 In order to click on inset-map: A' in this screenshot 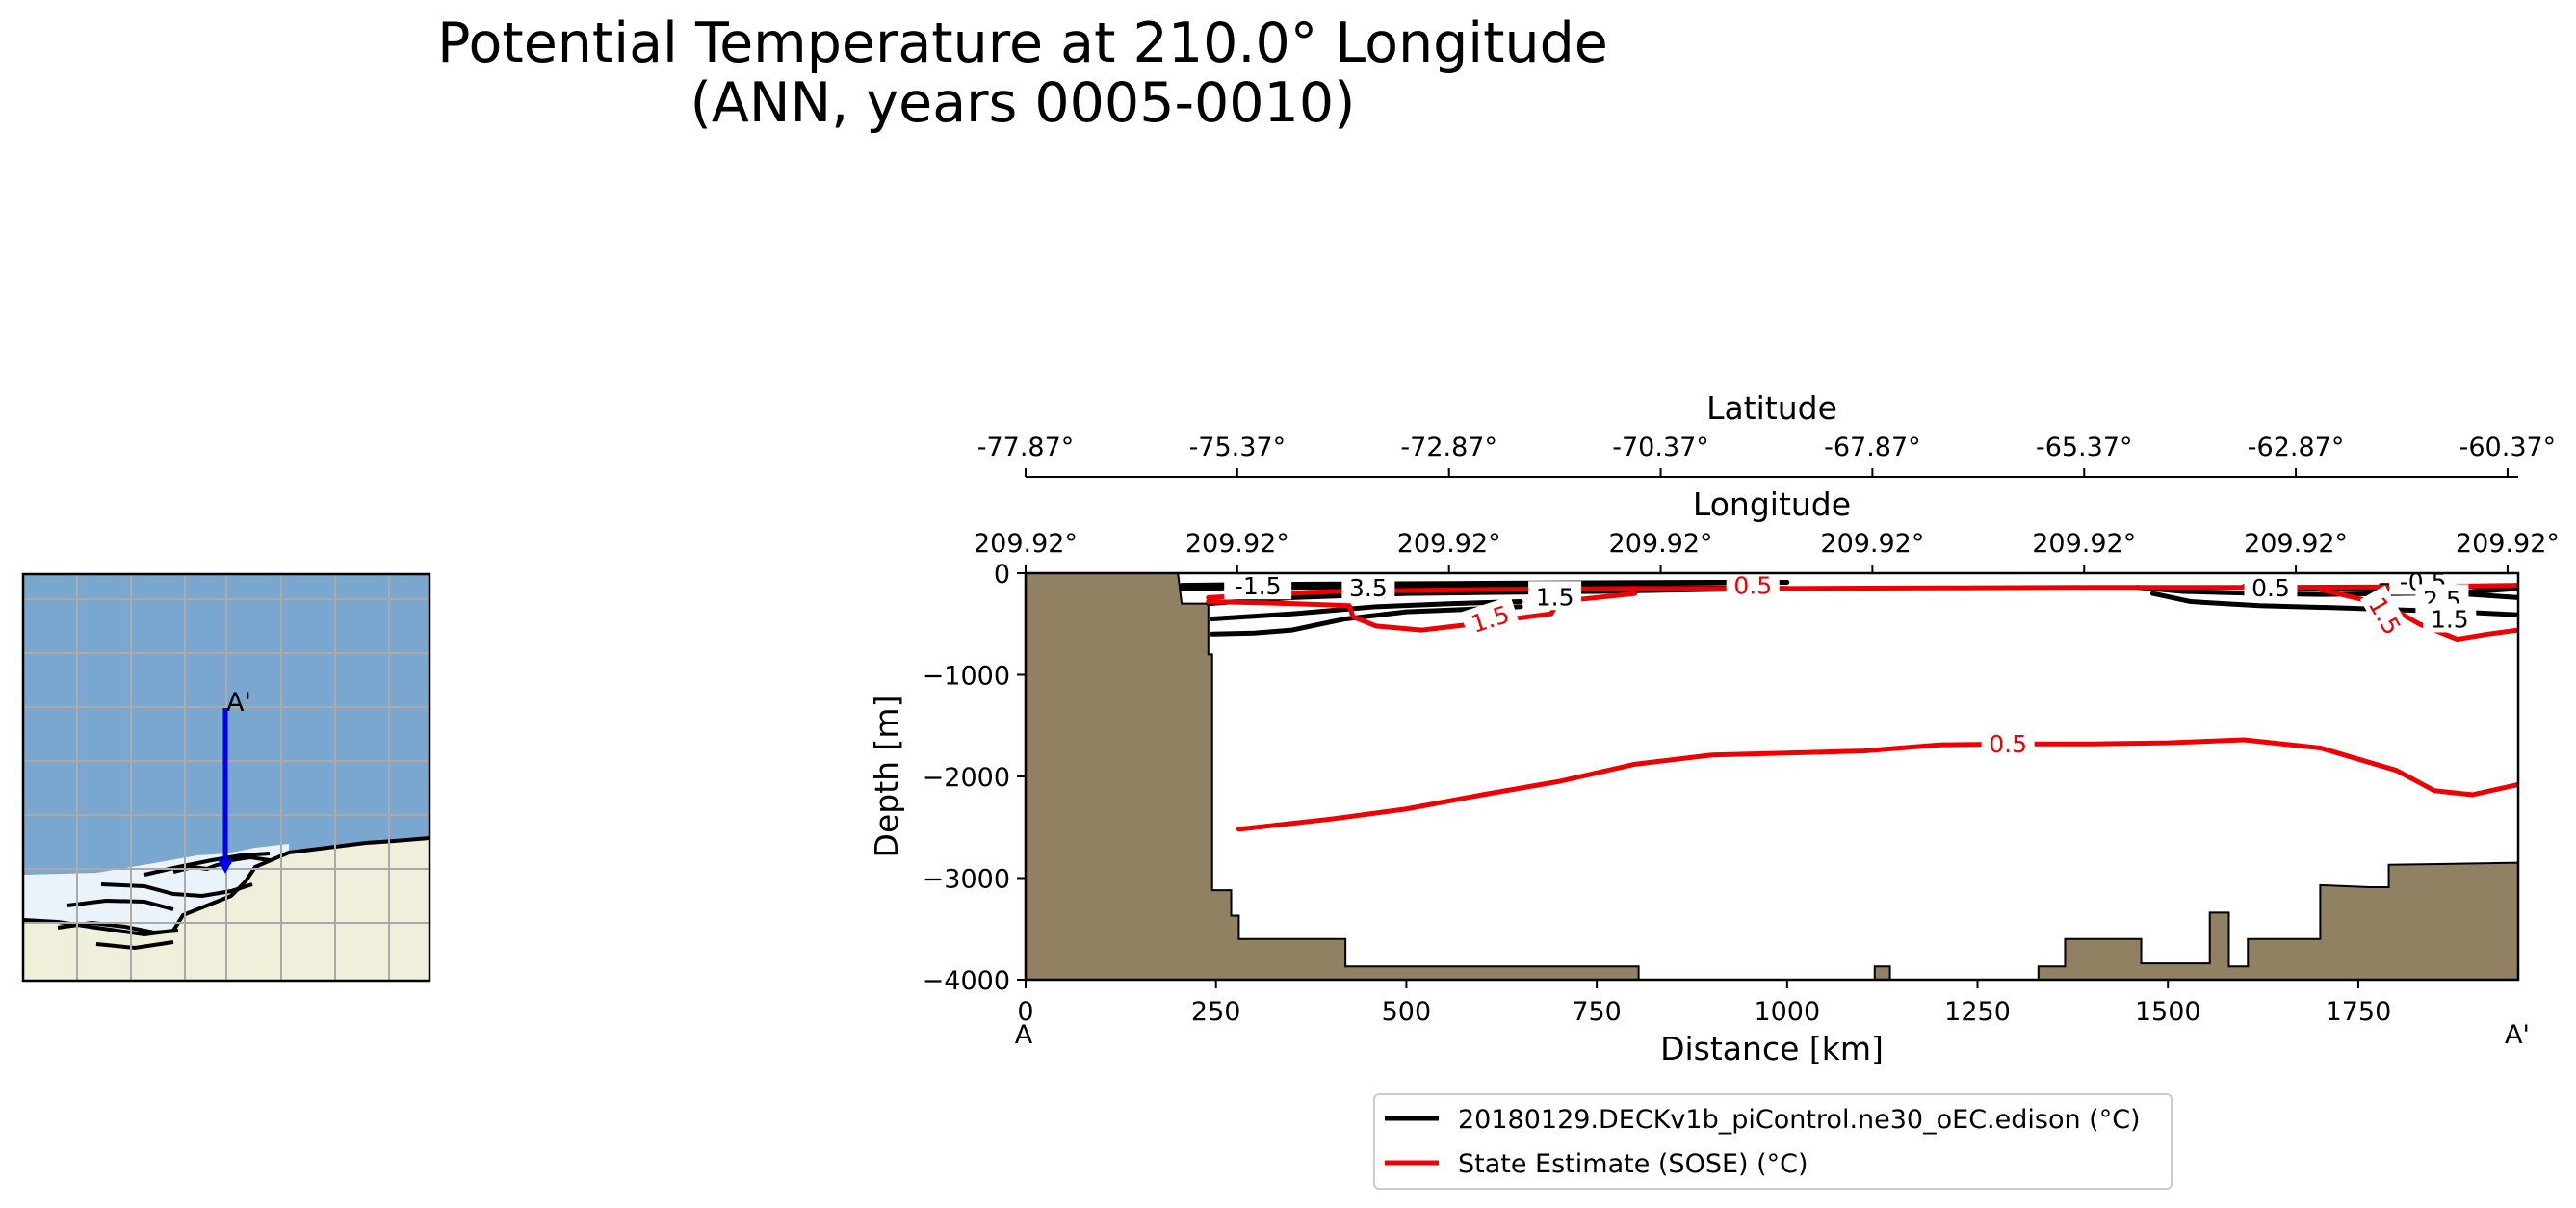, I will do `click(226, 777)`.